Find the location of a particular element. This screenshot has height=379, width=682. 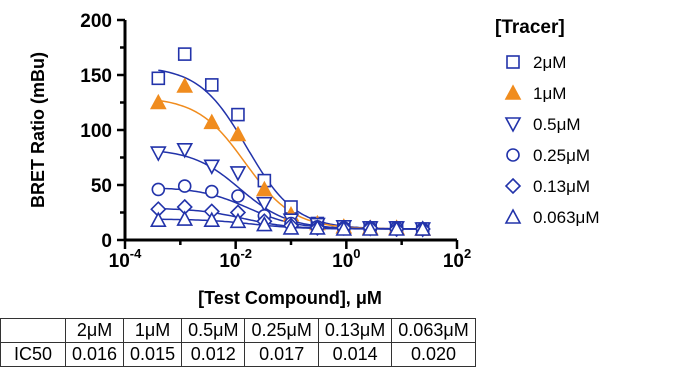

table-header-row: 2μM 1μM 0.5μM 0.25μM 0.13μM 0.063μM is located at coordinates (238, 330).